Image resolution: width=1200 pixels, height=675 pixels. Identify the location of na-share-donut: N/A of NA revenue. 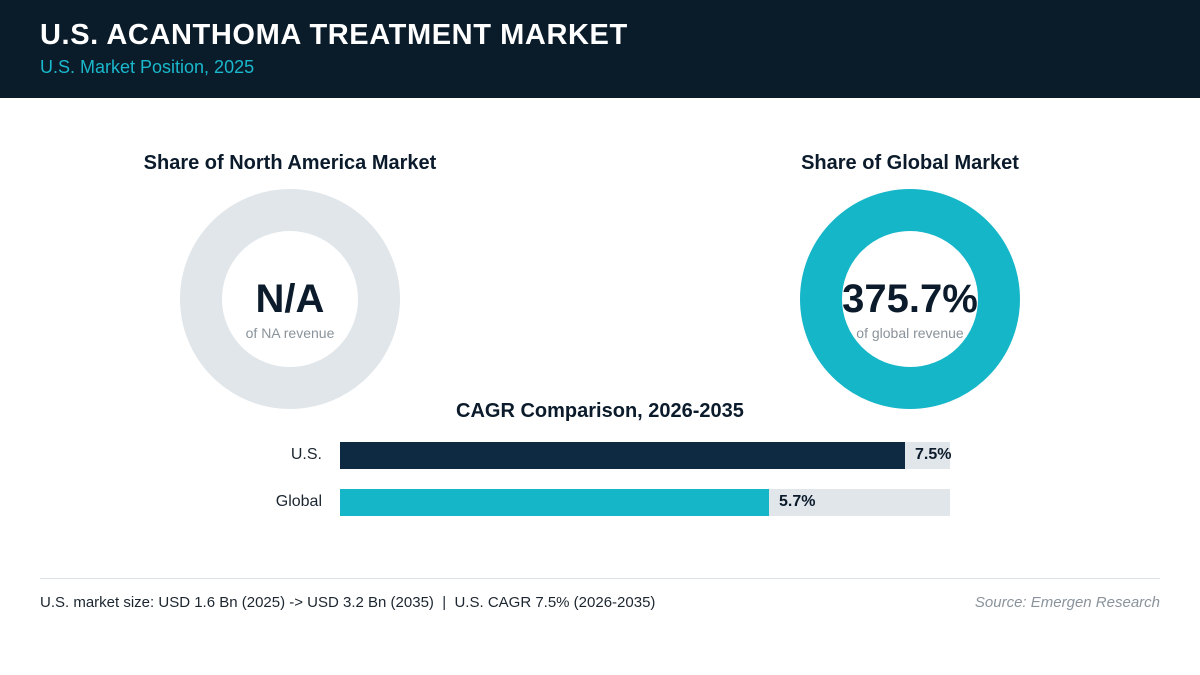
(290, 299).